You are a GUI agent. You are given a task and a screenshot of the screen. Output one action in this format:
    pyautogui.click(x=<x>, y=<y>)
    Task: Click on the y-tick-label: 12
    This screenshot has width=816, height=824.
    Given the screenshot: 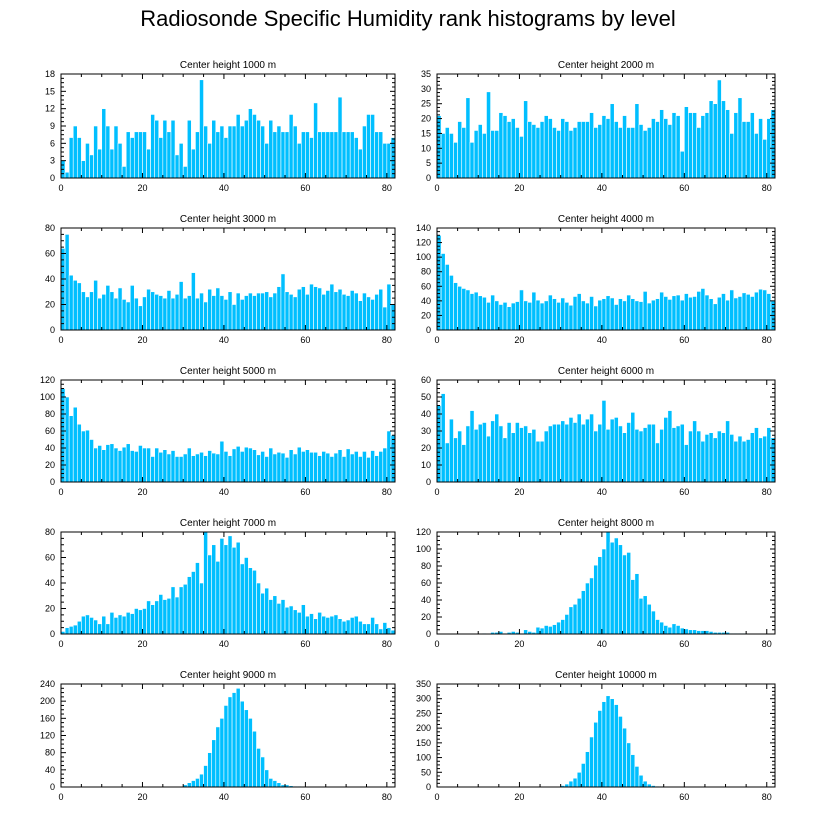 What is the action you would take?
    pyautogui.click(x=50, y=109)
    